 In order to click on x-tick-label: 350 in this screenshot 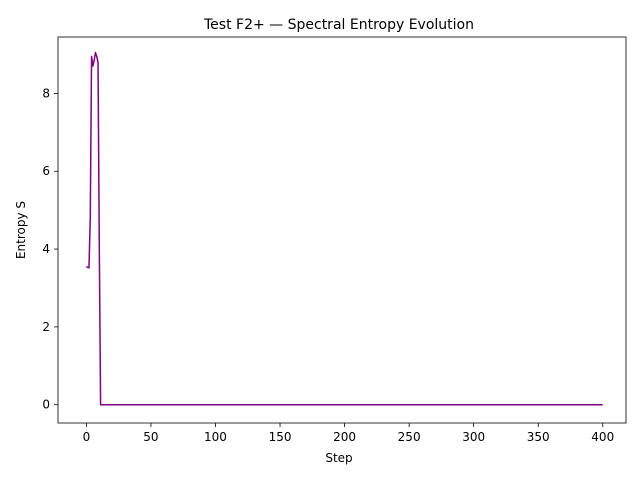, I will do `click(538, 437)`.